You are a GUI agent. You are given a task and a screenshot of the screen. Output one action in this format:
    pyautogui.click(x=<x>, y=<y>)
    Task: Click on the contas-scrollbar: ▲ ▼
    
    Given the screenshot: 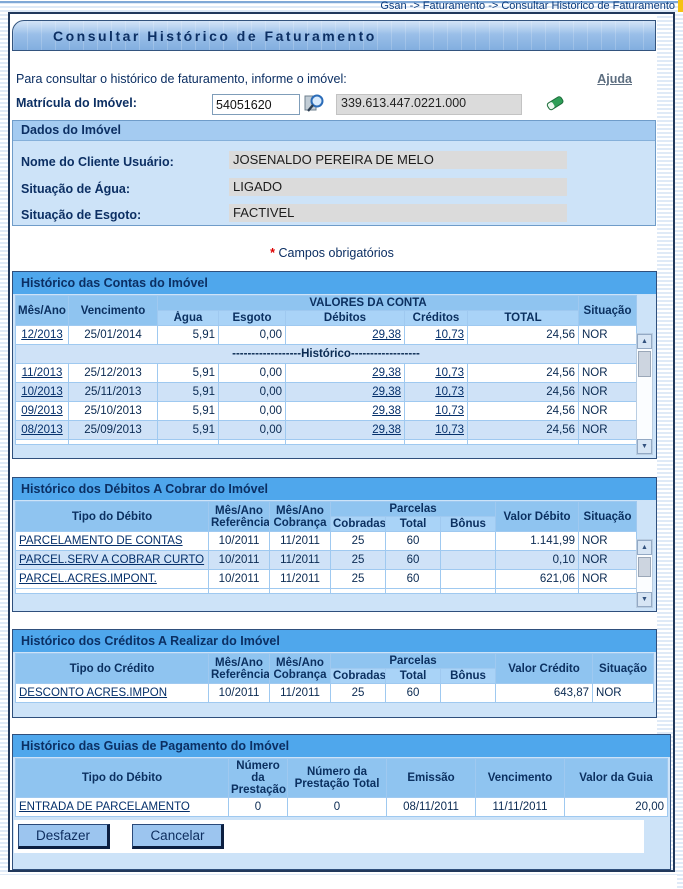 What is the action you would take?
    pyautogui.click(x=644, y=394)
    